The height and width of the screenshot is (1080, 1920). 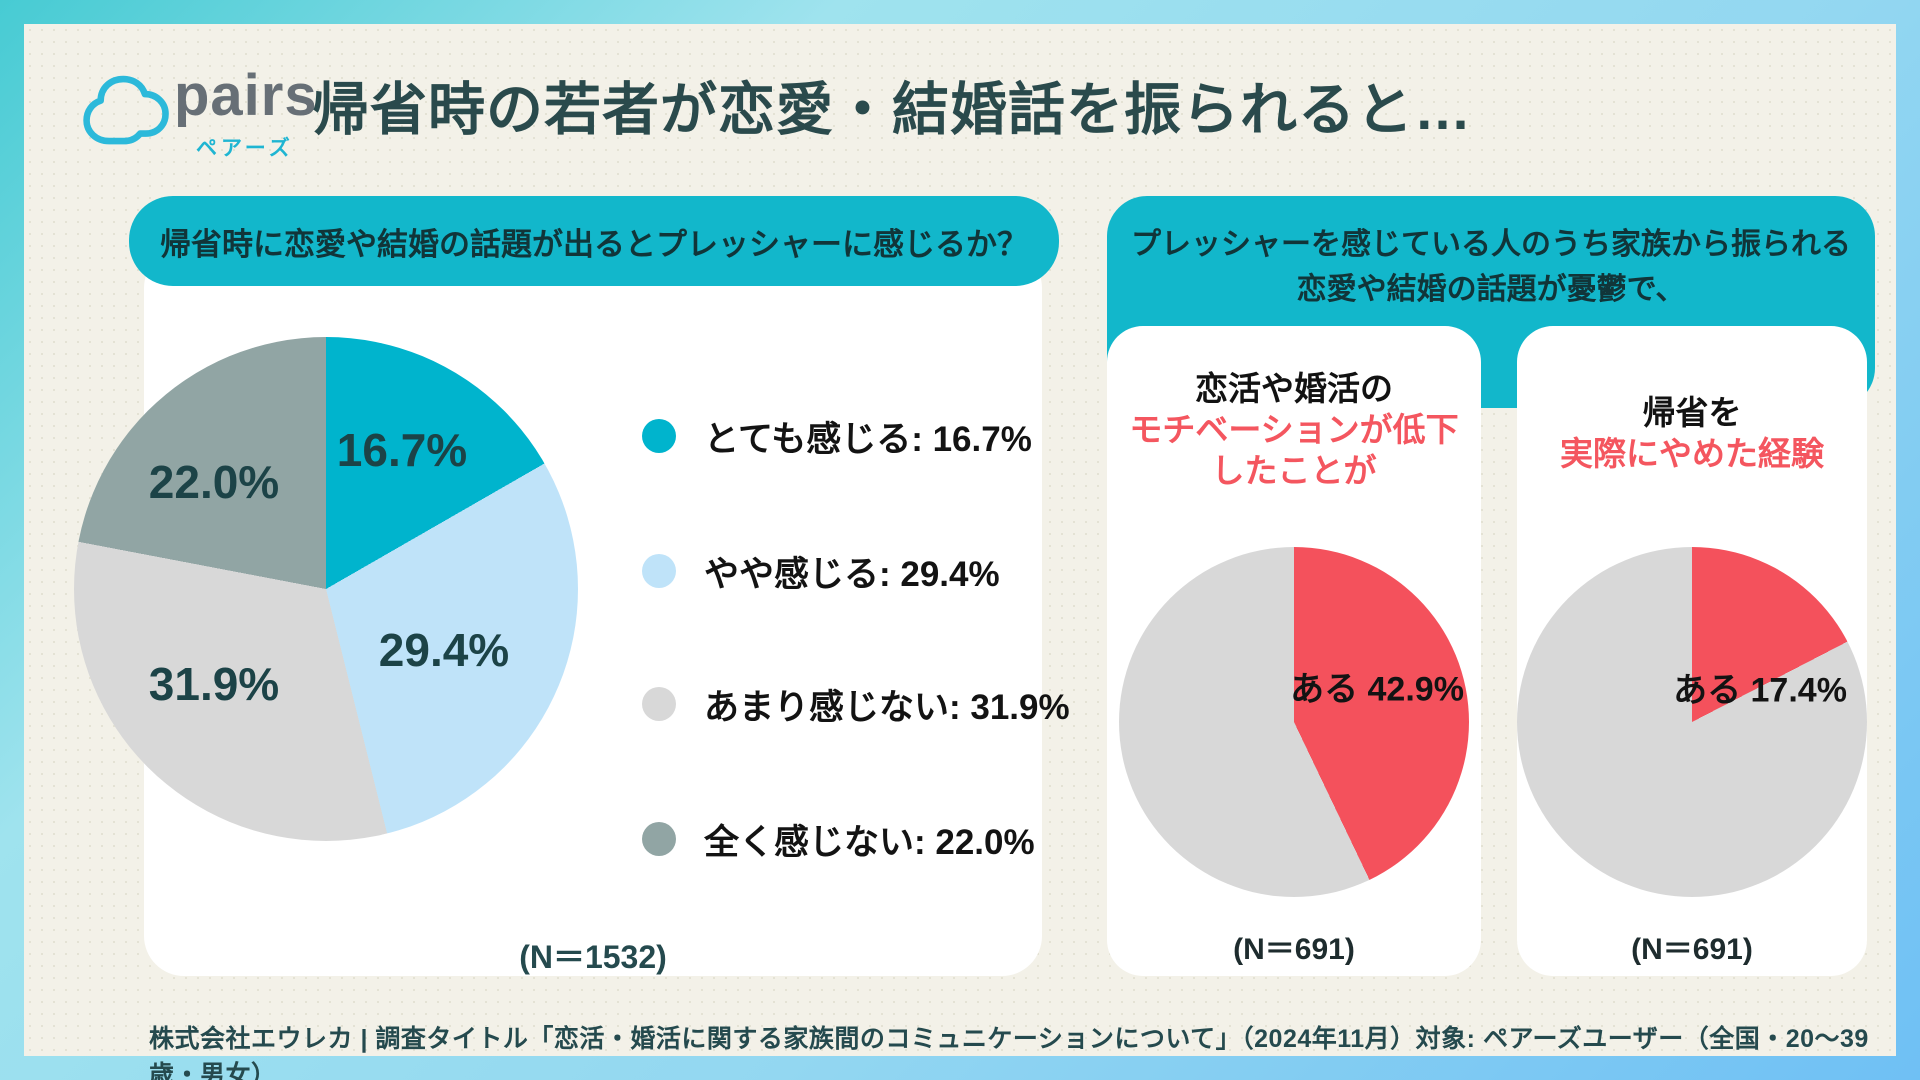 I want to click on legend-item-yaya: やや感じる: 29.4%, so click(x=821, y=571).